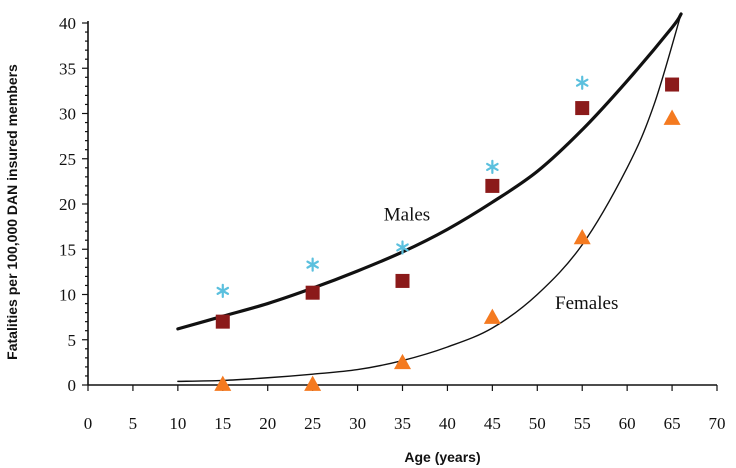 The image size is (736, 468). What do you see at coordinates (67, 159) in the screenshot?
I see `y-tick-label: 25` at bounding box center [67, 159].